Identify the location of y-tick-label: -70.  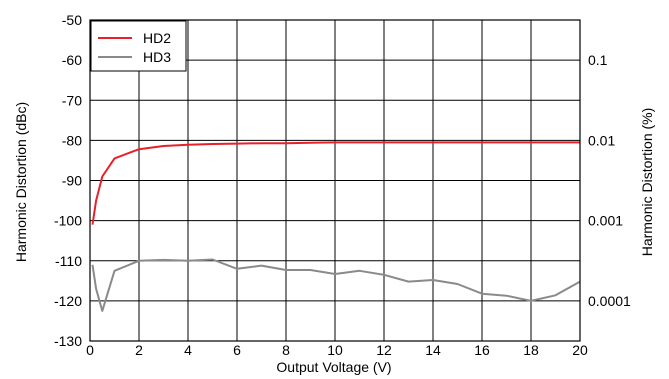
(72, 100).